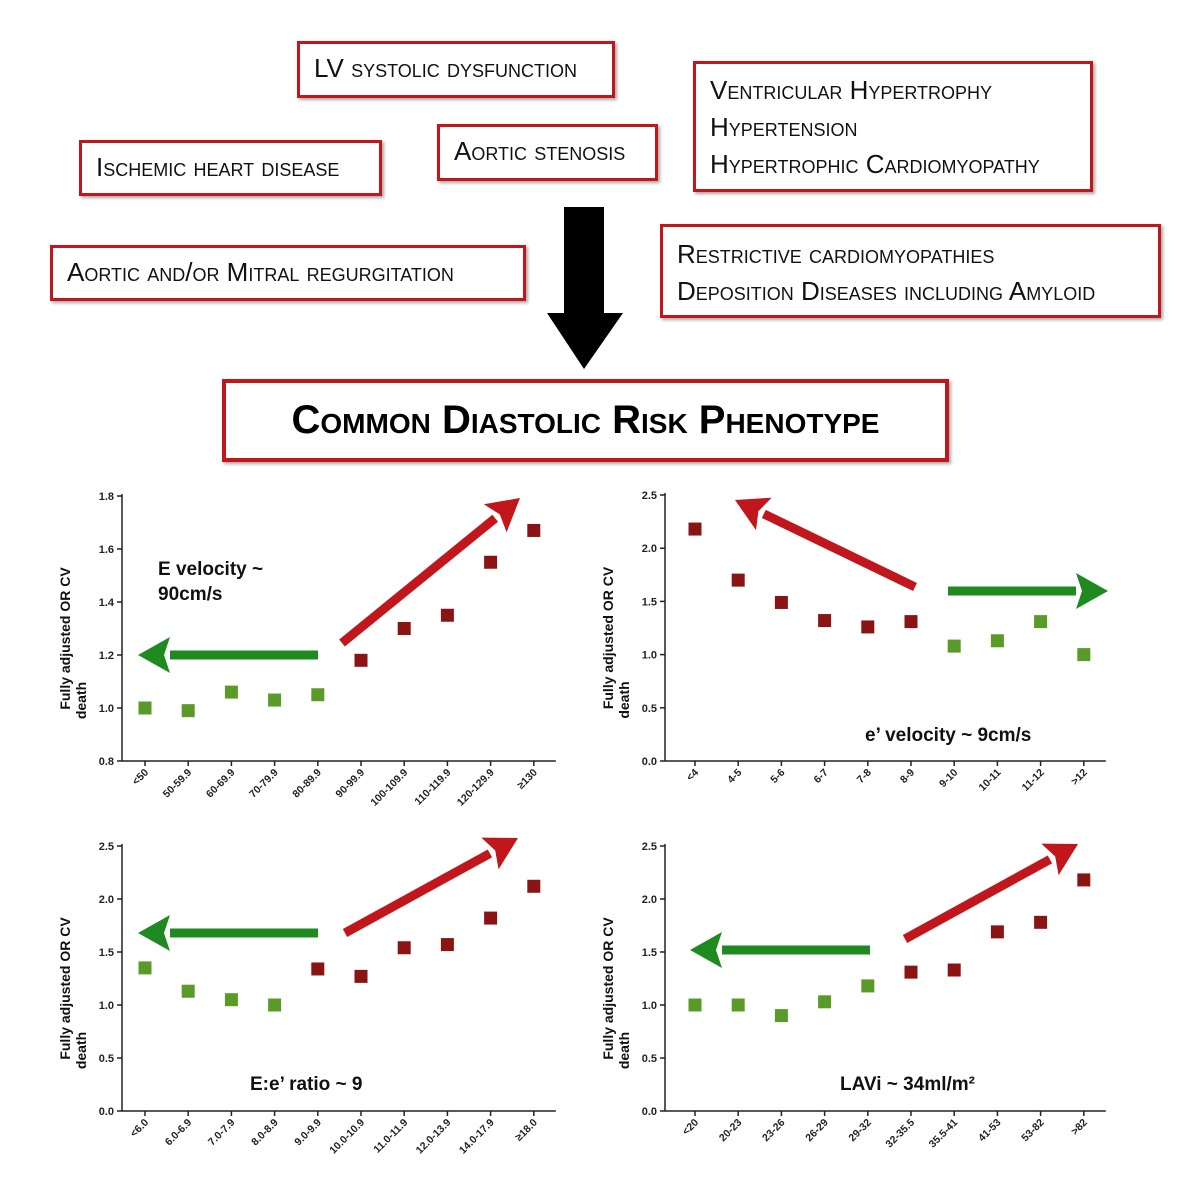  I want to click on y-tick-label: 1.4, so click(107, 603).